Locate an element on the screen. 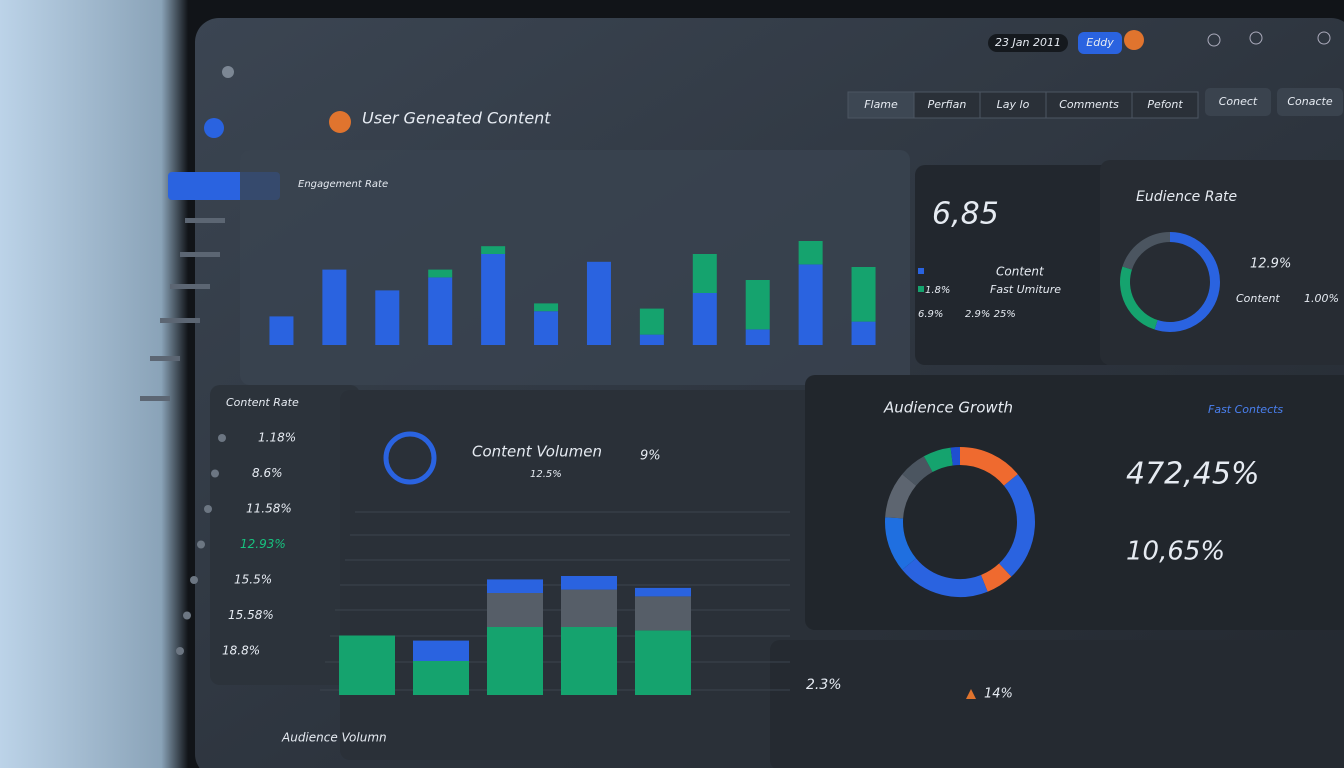  legend-swatch is located at coordinates (921, 289).